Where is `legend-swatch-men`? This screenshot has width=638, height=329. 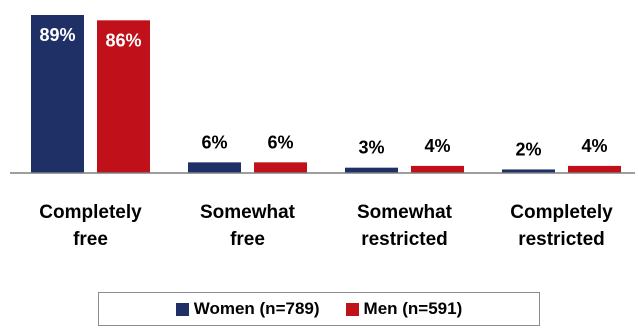
legend-swatch-men is located at coordinates (352, 309).